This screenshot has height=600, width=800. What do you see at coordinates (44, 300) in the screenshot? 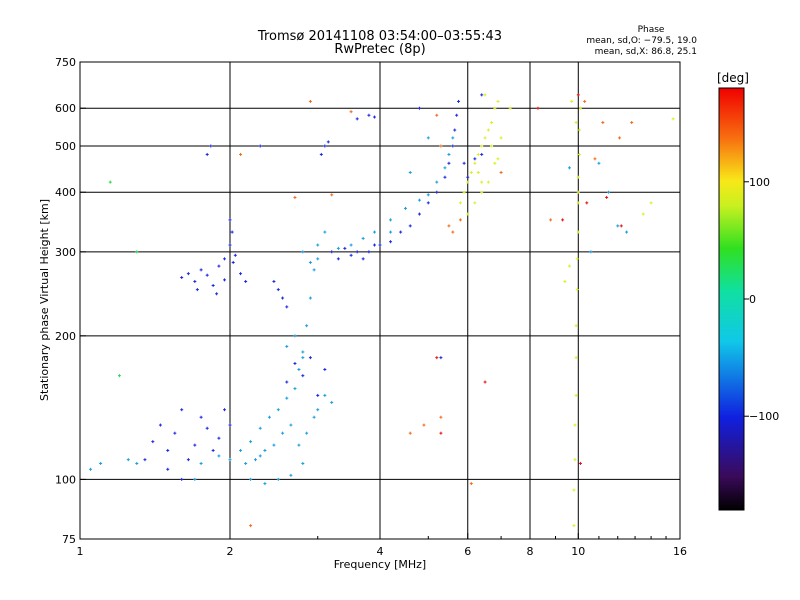
I see `y-axis-label: Stationary phase Virtual Height [km]` at bounding box center [44, 300].